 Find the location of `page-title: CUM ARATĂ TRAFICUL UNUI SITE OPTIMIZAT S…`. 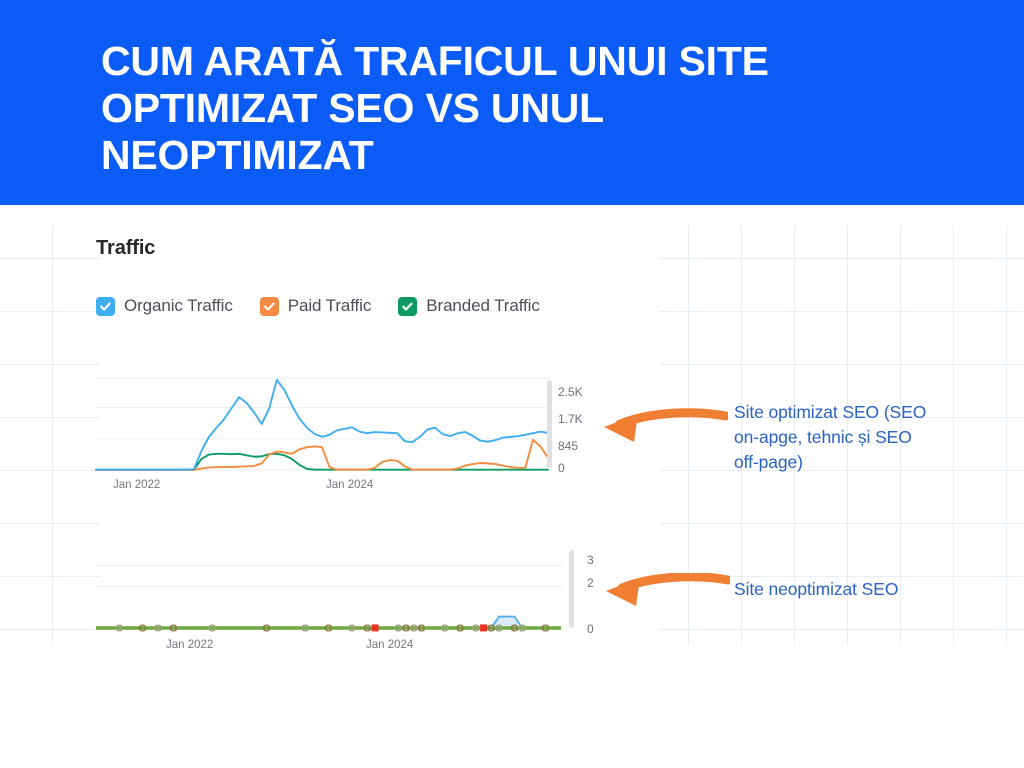

page-title: CUM ARATĂ TRAFICUL UNUI SITE OPTIMIZAT S… is located at coordinates (435, 108).